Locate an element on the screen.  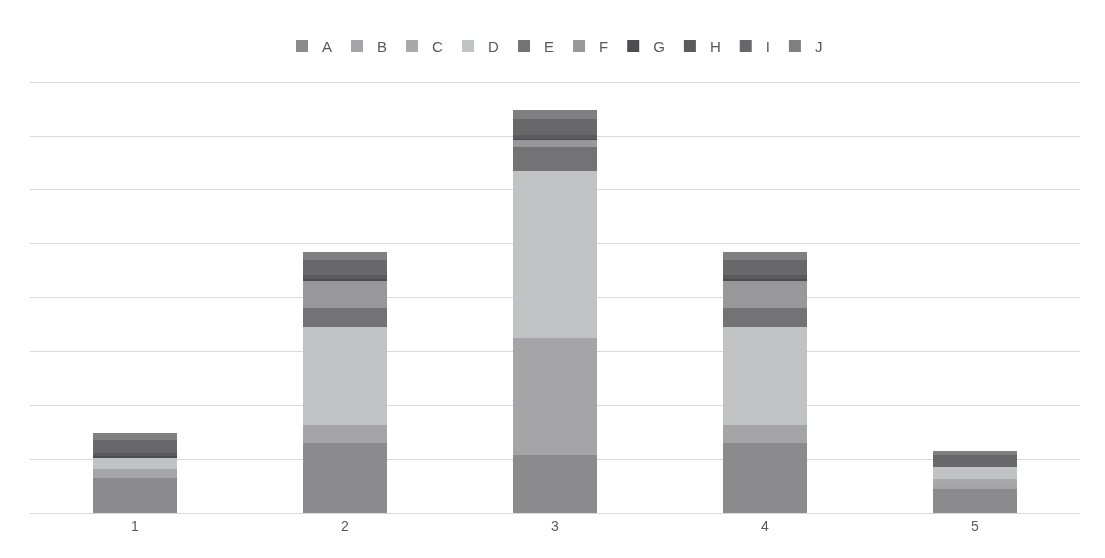
x-tick-label: 2 is located at coordinates (345, 525).